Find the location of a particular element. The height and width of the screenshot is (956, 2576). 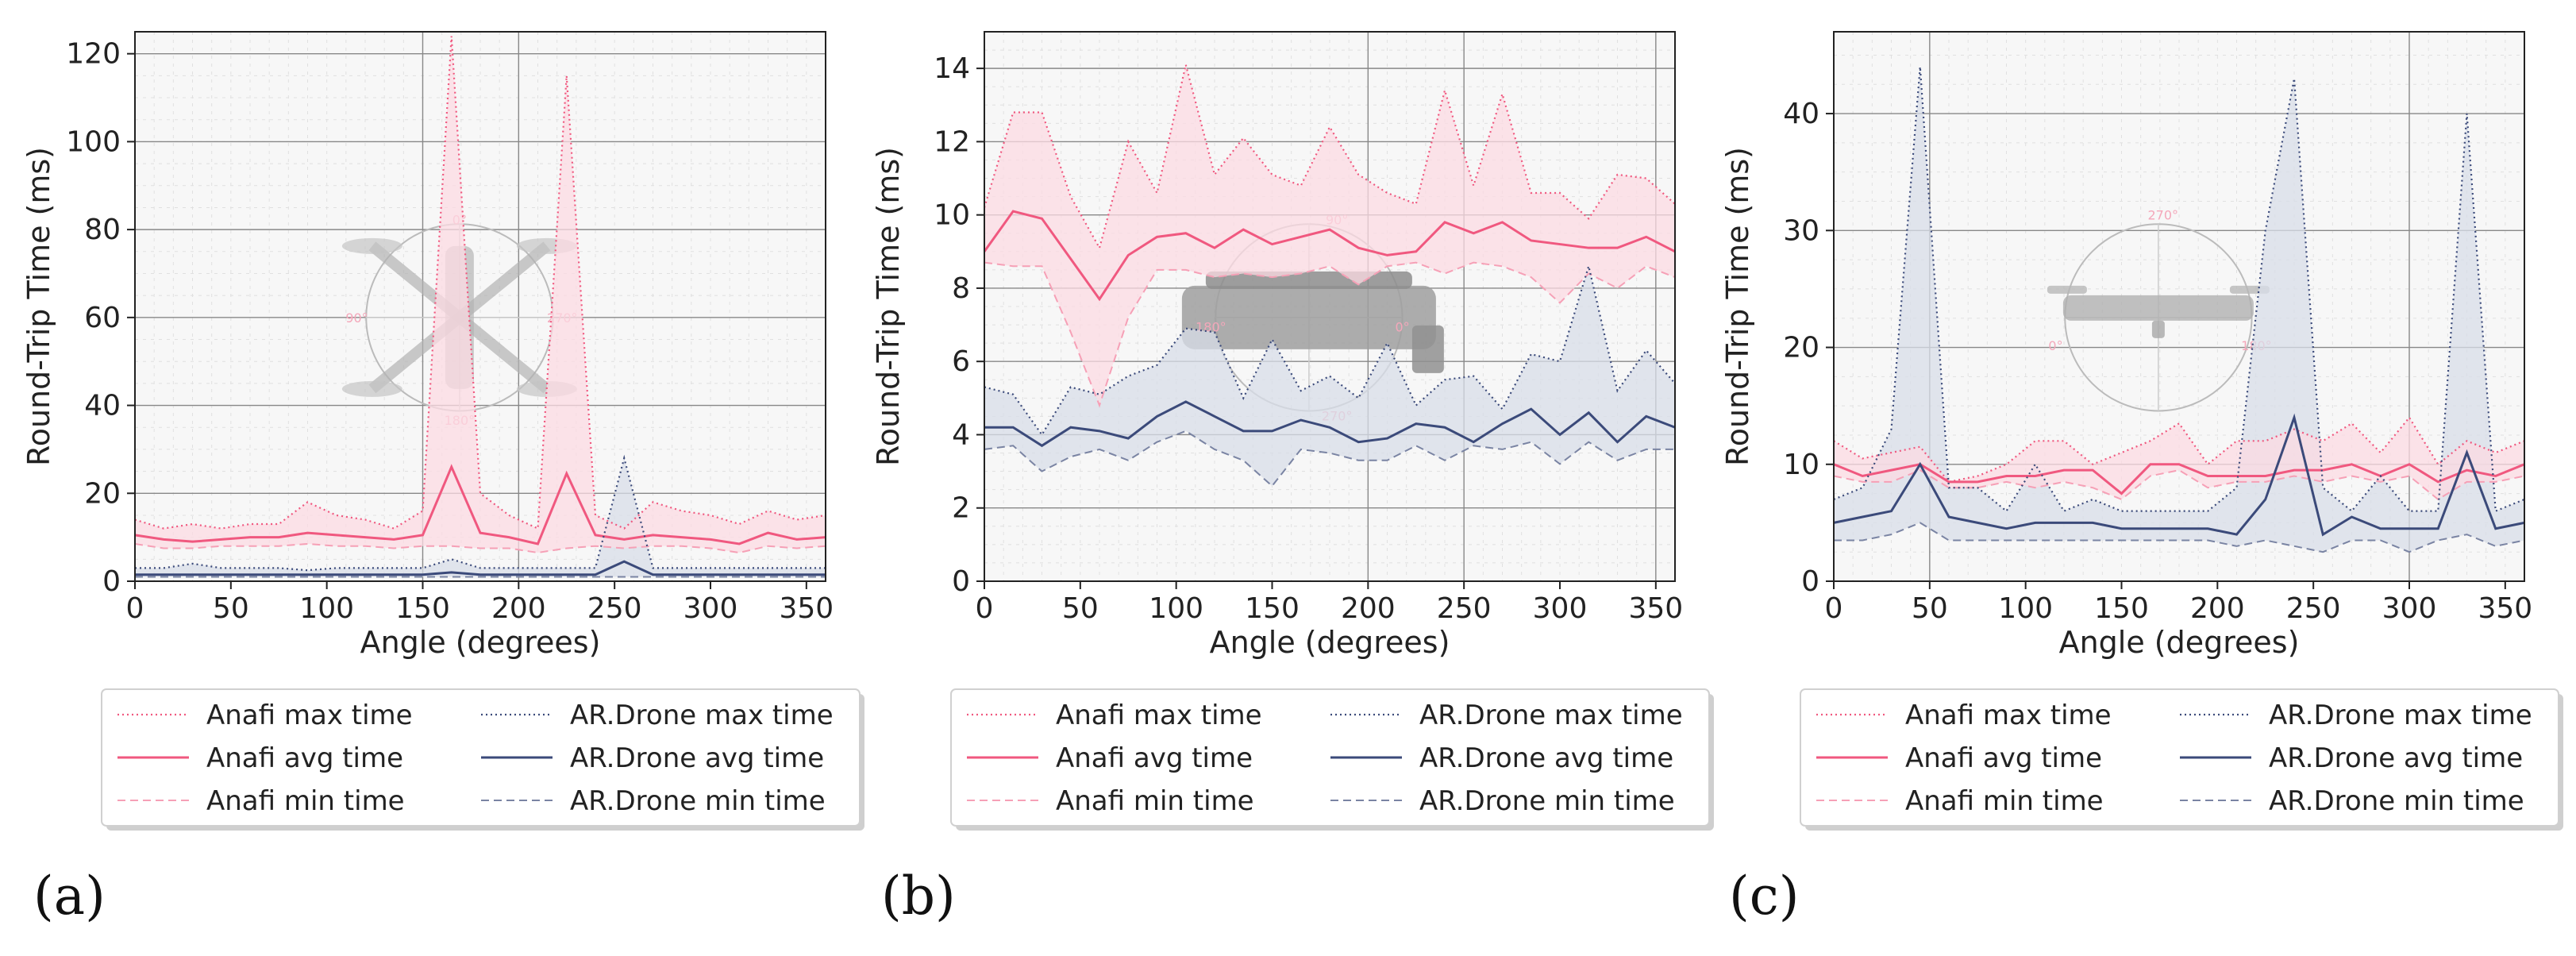

panel-label-a: (a) is located at coordinates (69, 896).